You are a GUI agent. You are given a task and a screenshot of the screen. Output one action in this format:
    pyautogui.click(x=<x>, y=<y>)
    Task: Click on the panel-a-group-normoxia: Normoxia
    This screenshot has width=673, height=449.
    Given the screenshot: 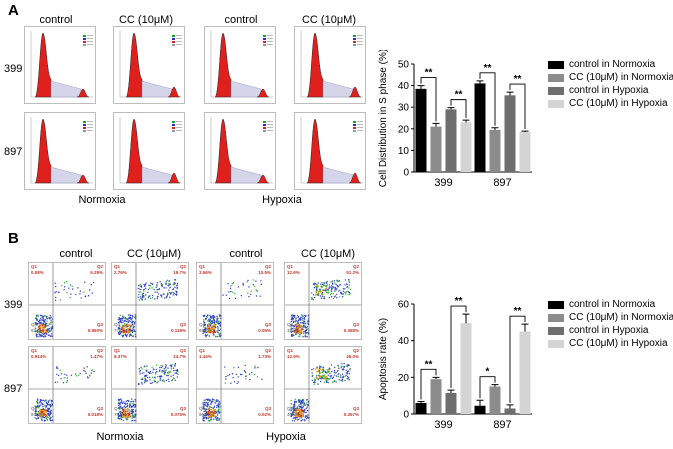 What is the action you would take?
    pyautogui.click(x=102, y=200)
    